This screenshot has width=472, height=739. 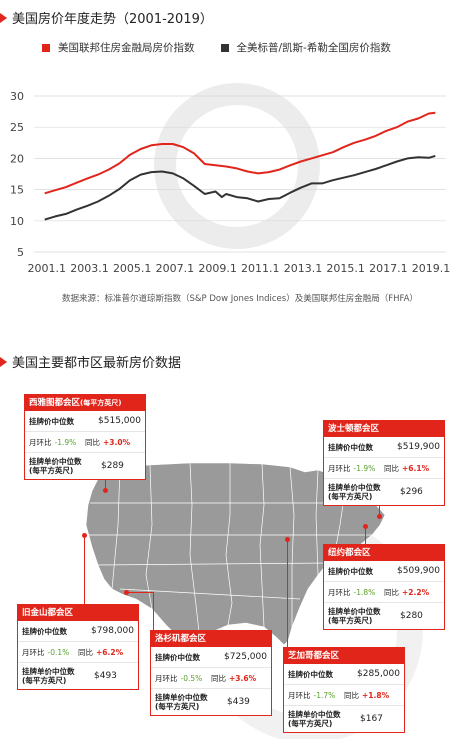 What do you see at coordinates (58, 652) in the screenshot?
I see `mom-value: -0.1%` at bounding box center [58, 652].